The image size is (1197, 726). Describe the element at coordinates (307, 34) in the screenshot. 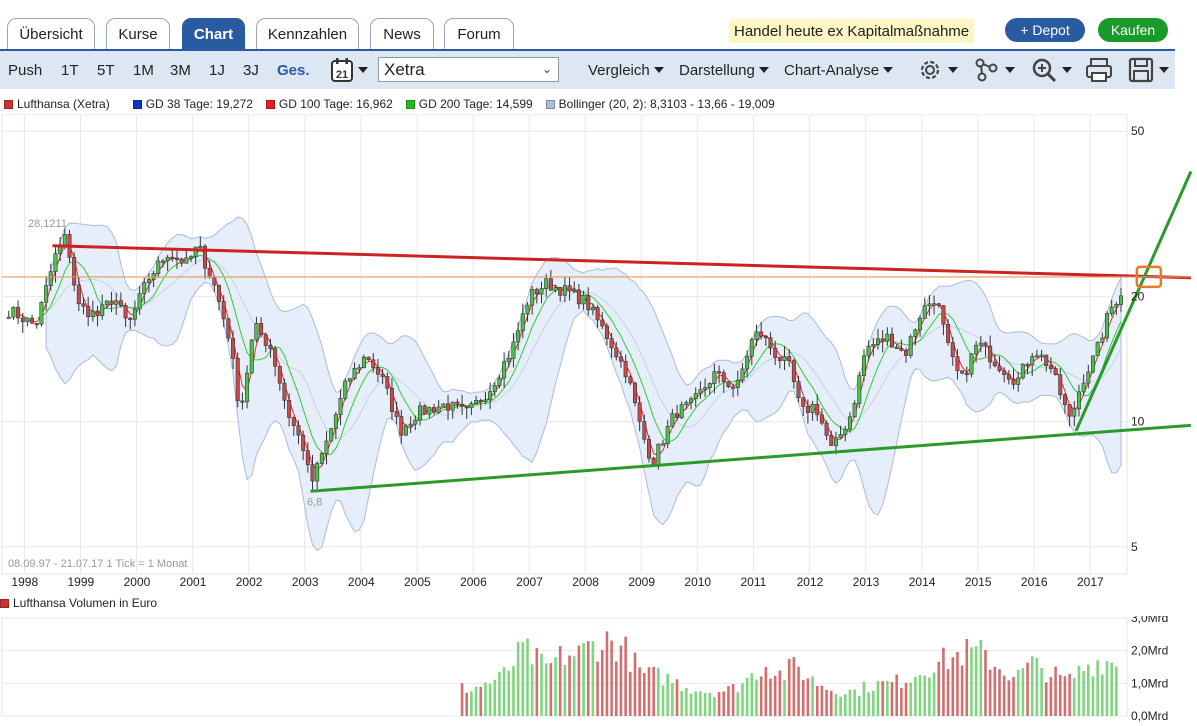

I see `tab-kennzahlen: Kennzahlen` at that location.